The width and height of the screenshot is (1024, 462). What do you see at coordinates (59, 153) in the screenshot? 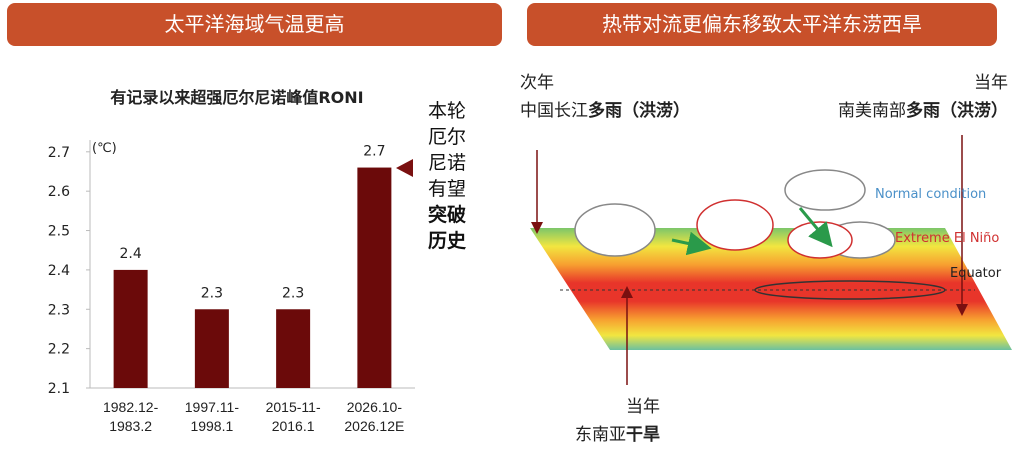
I see `y-tick-label: 2.7` at bounding box center [59, 153].